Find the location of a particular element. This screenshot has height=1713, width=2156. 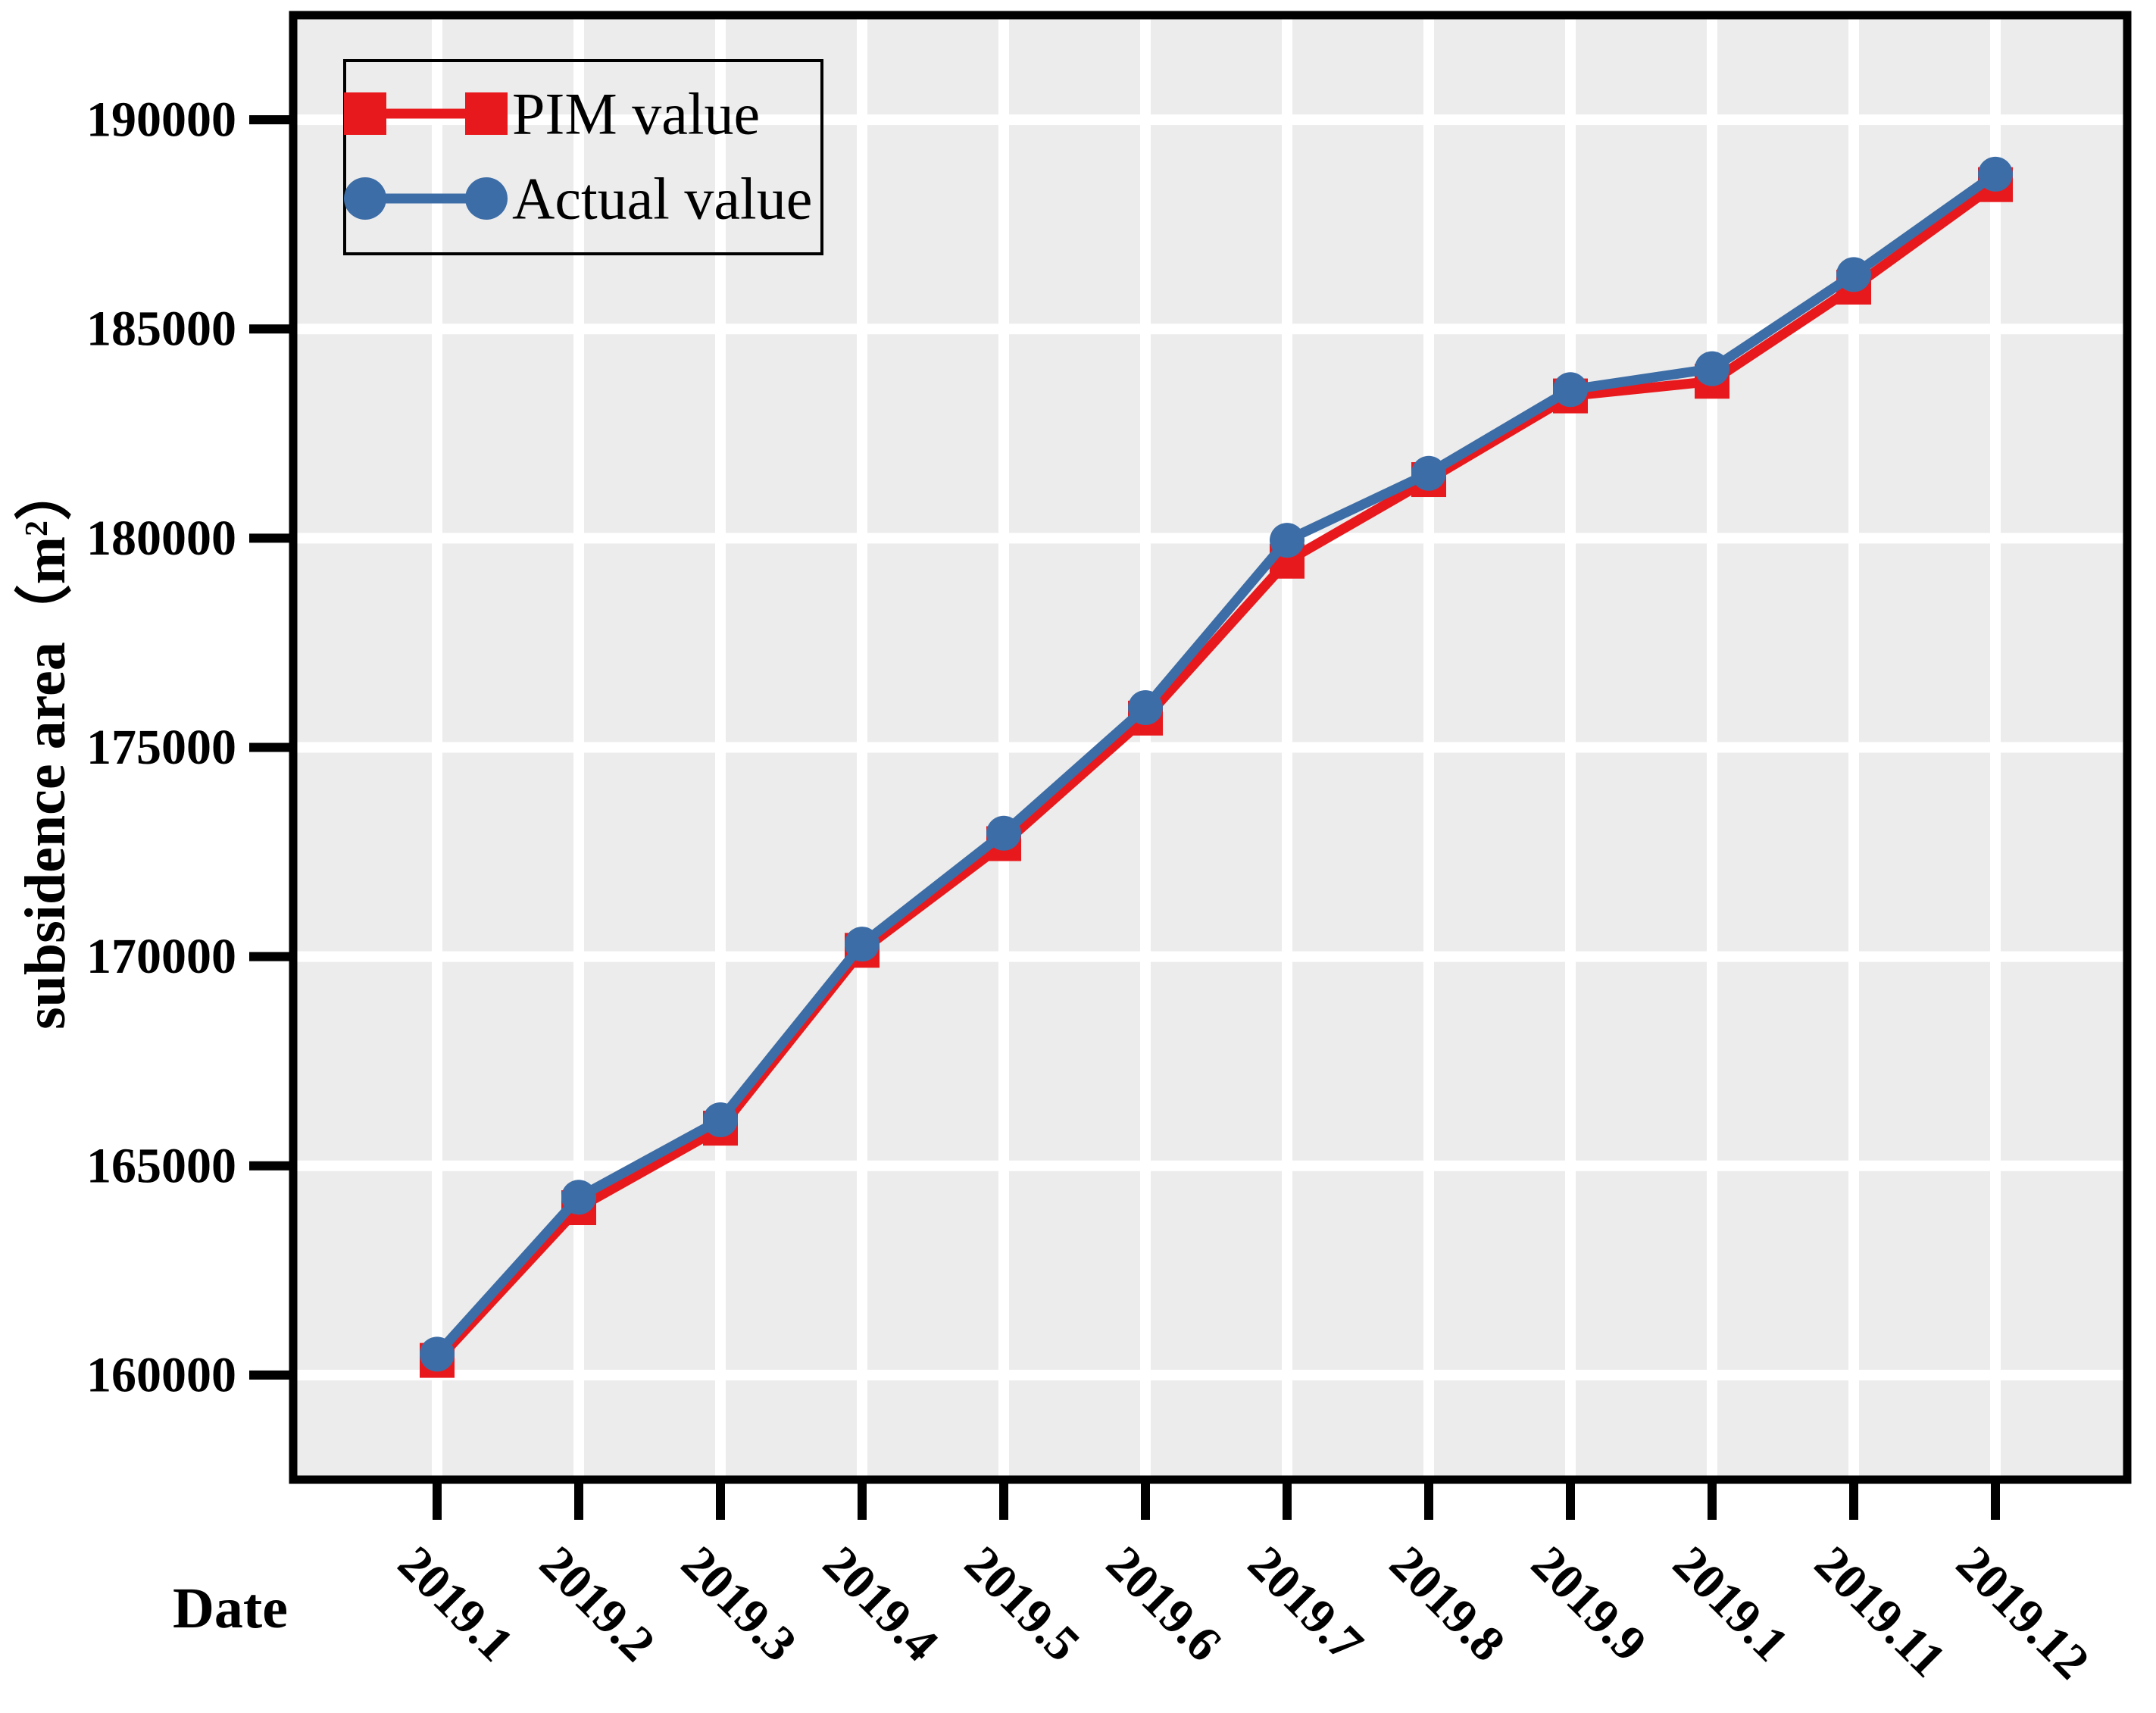

x-tick-label: 2019.3 is located at coordinates (739, 1604).